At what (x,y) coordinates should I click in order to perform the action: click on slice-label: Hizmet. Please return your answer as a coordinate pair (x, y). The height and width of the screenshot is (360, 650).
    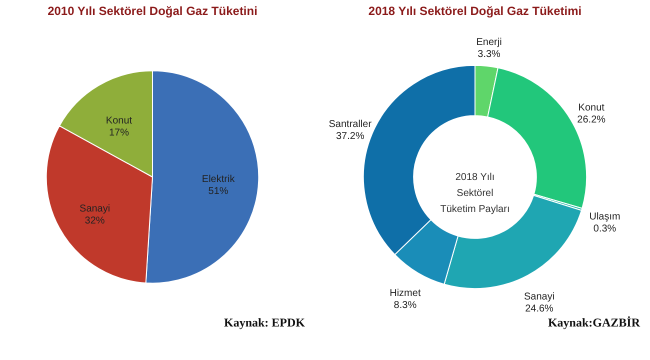
    Looking at the image, I should click on (405, 294).